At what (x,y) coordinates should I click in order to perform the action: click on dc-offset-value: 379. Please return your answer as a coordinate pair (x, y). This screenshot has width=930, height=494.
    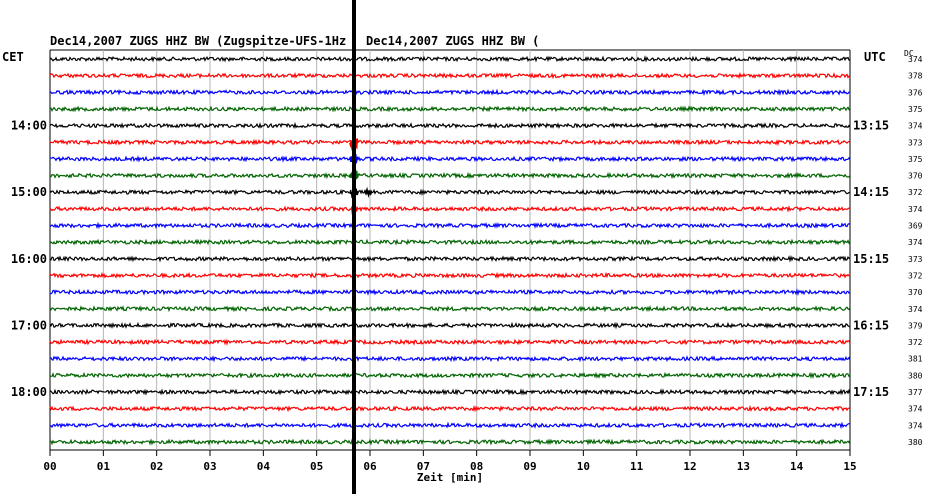
    Looking at the image, I should click on (915, 325).